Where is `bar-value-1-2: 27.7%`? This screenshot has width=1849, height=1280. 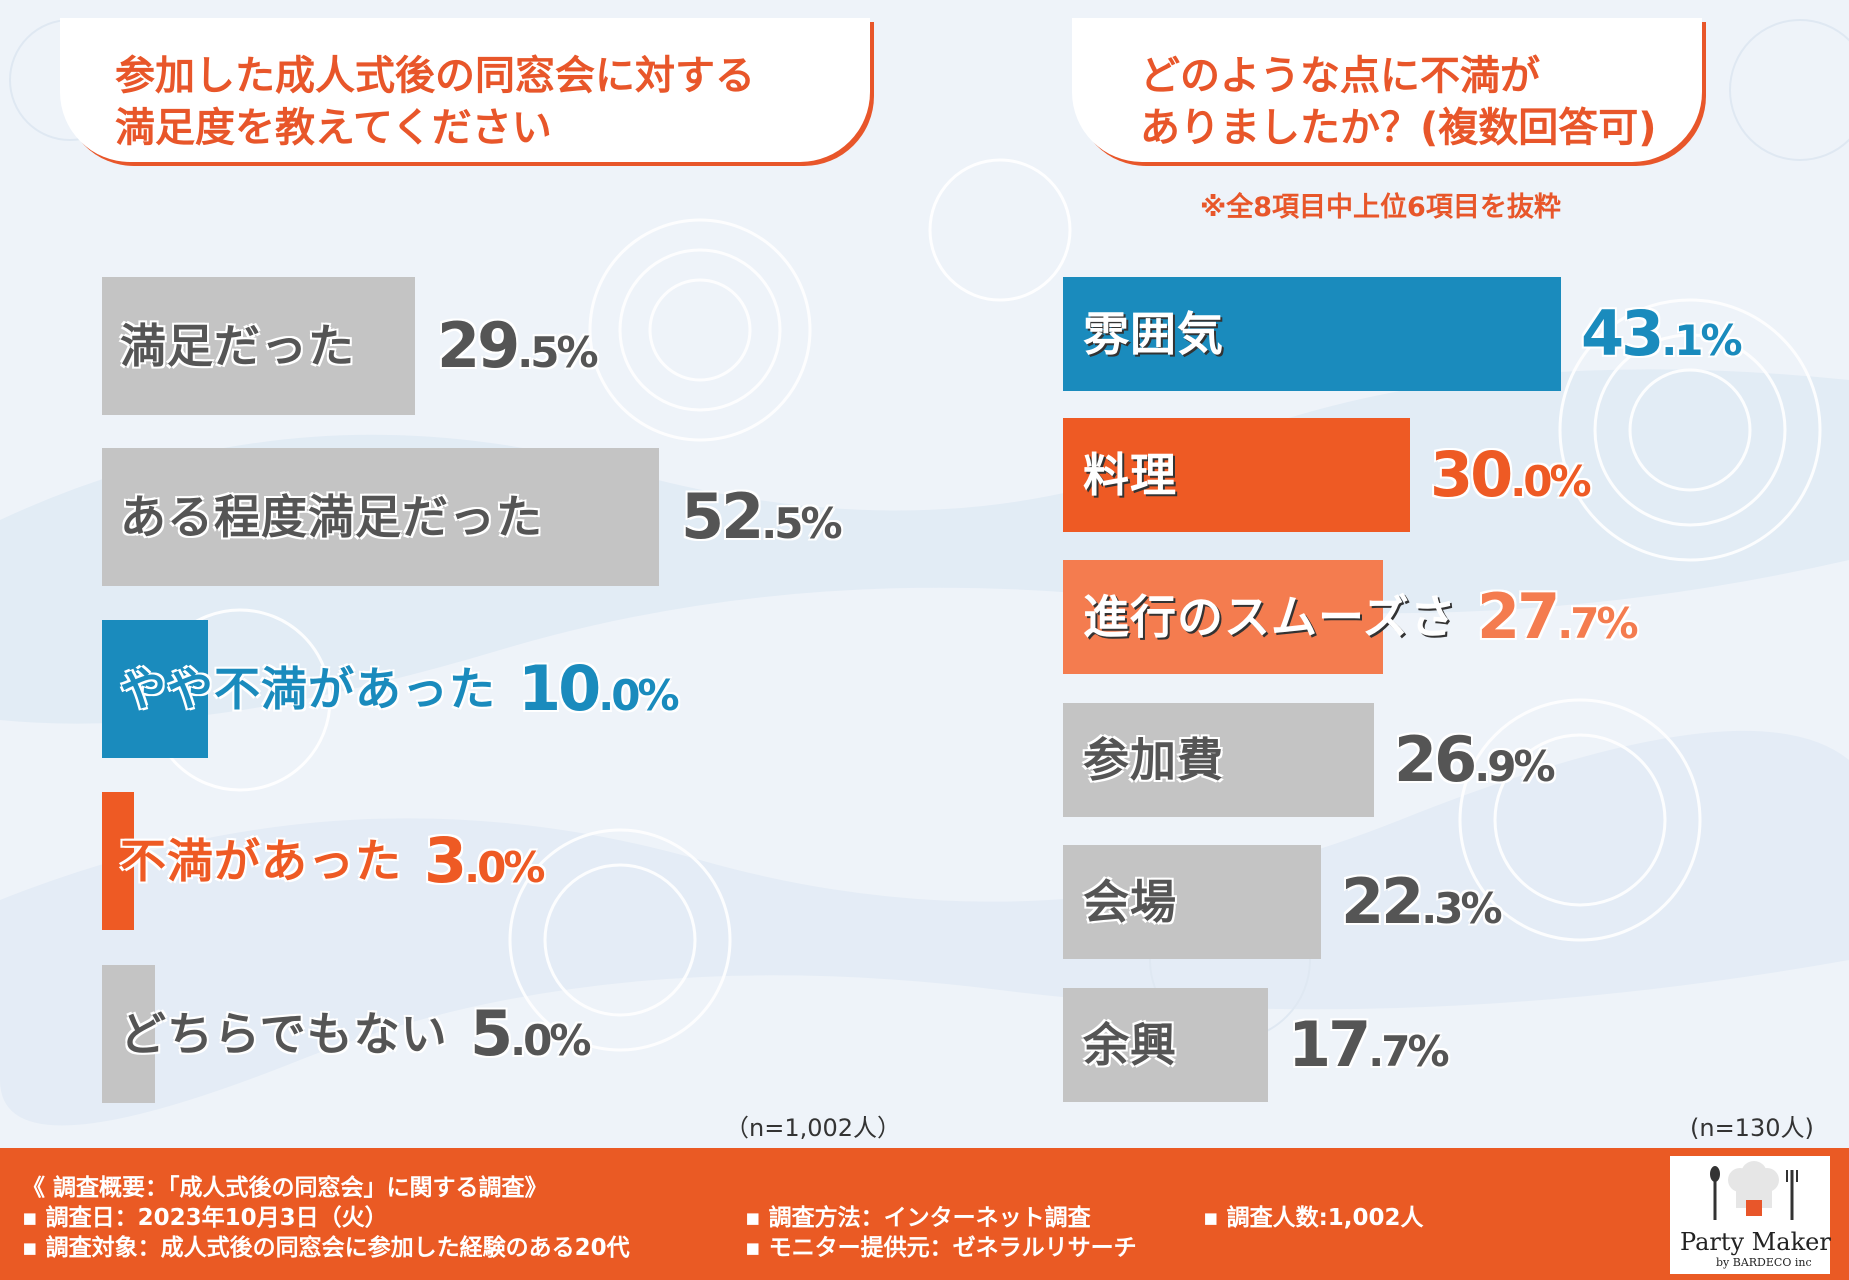 bar-value-1-2: 27.7% is located at coordinates (1558, 625).